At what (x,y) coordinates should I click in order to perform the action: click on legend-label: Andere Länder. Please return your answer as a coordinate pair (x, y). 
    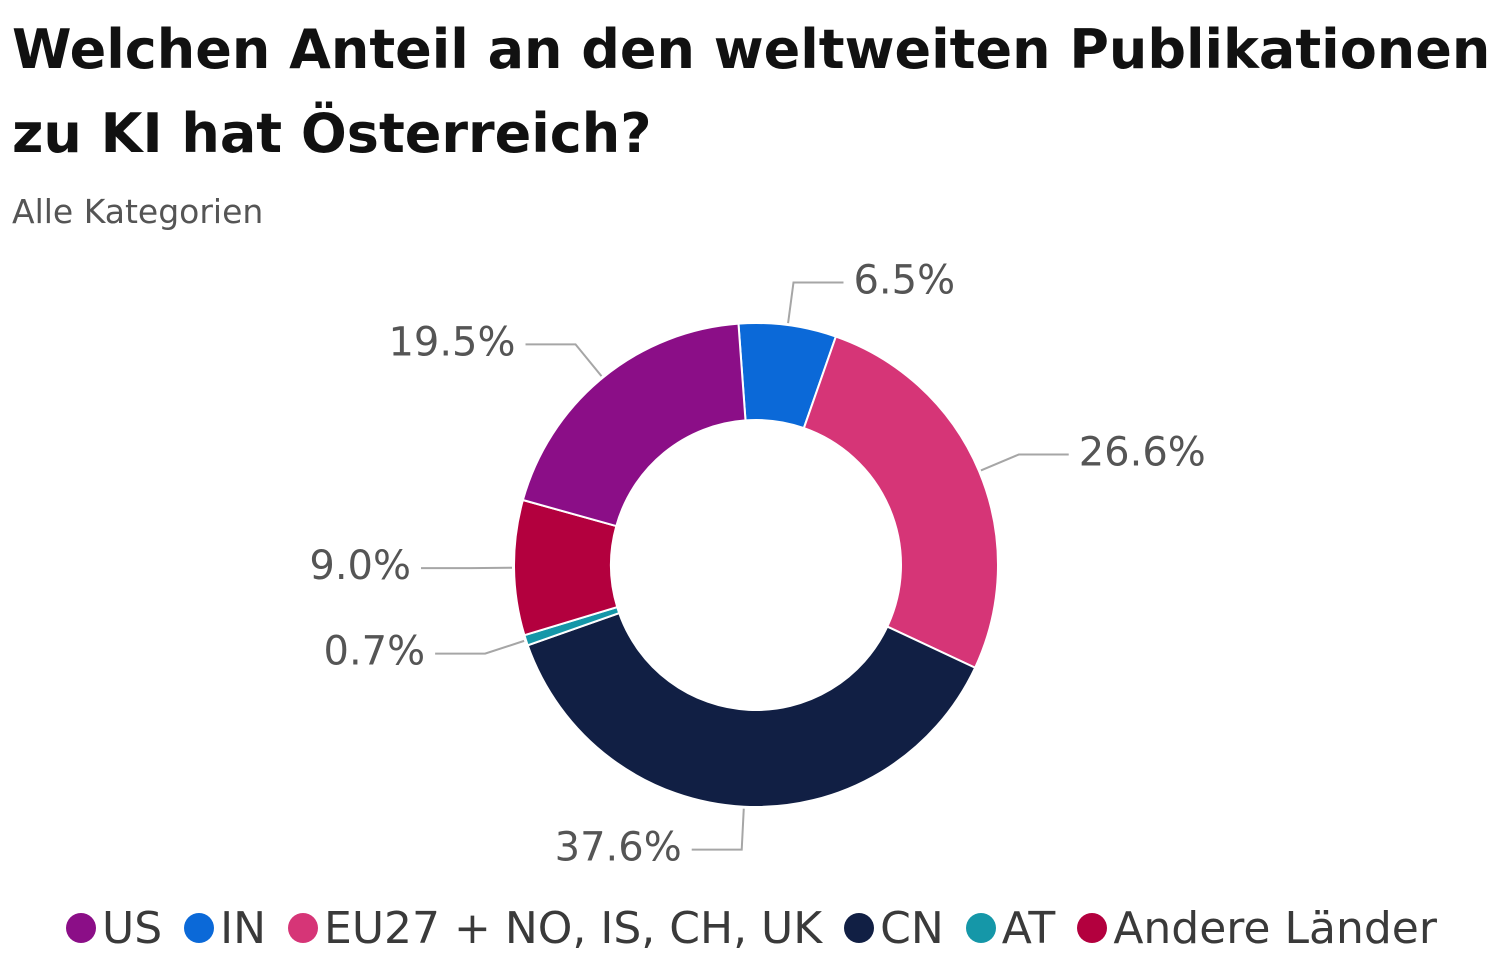
    Looking at the image, I should click on (1275, 928).